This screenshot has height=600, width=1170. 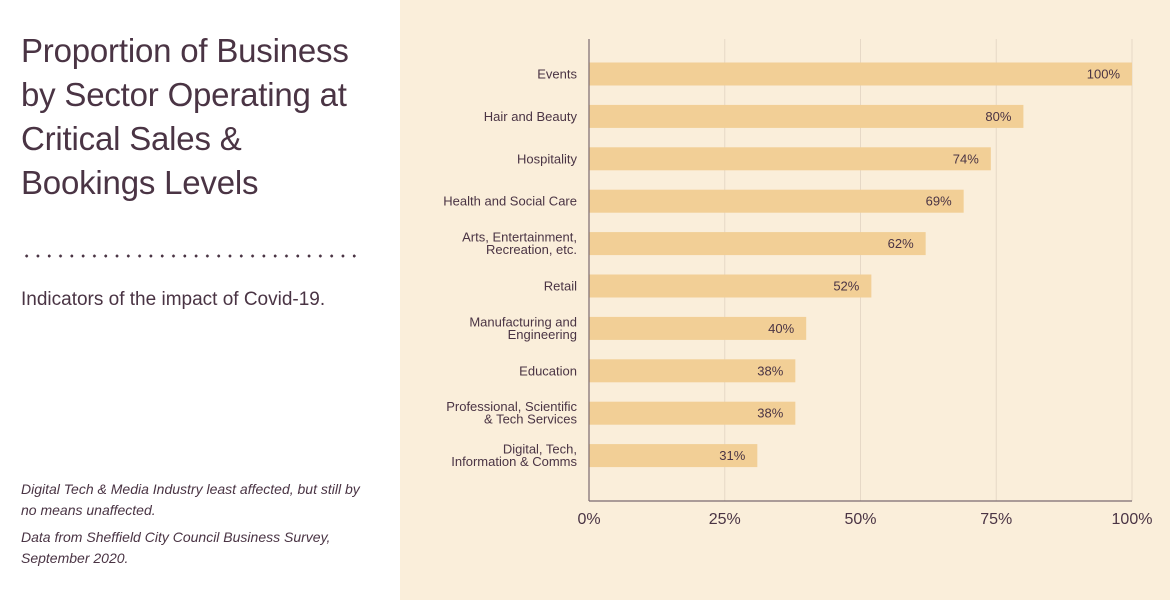 I want to click on category-label: Arts, Entertainment, Recreation, etc., so click(x=519, y=244).